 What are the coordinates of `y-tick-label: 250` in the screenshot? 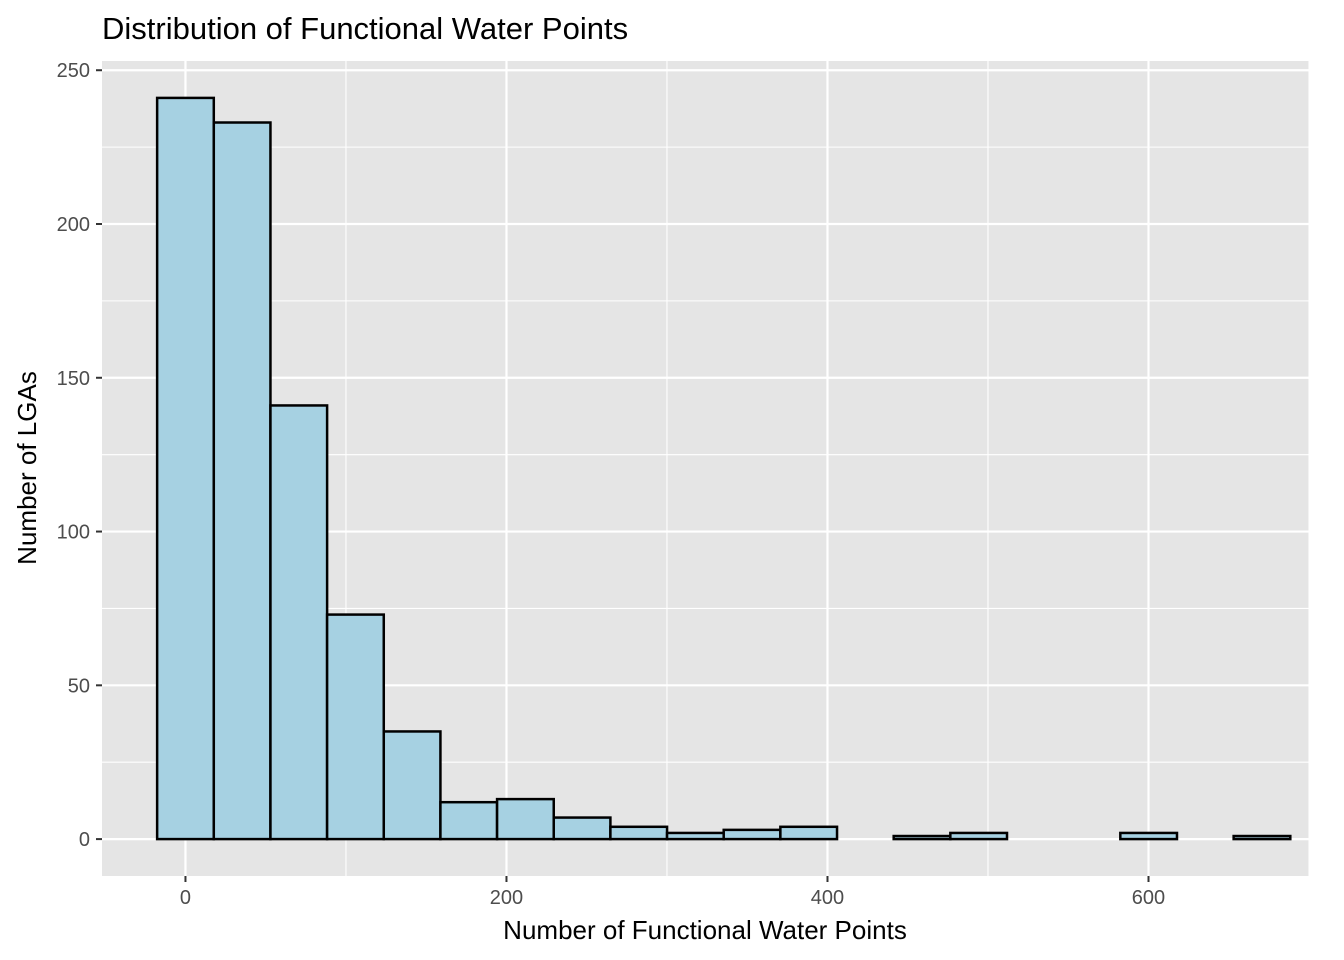 It's located at (73, 71).